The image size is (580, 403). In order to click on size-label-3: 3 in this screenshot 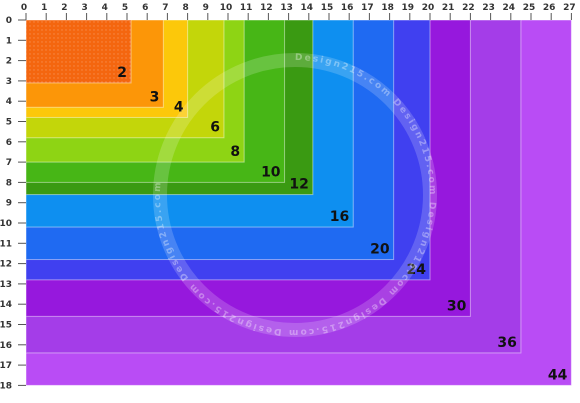, I will do `click(155, 97)`.